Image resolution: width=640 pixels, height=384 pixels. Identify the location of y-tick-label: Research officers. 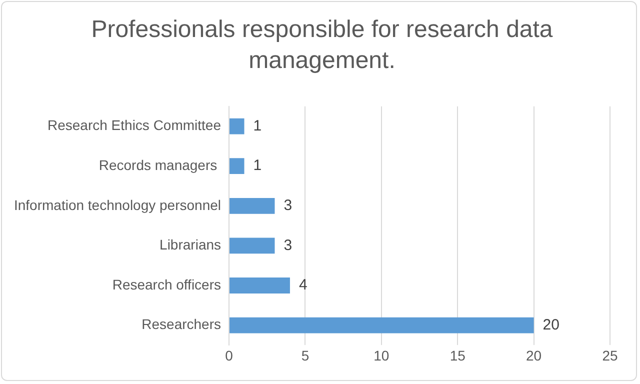
(167, 284).